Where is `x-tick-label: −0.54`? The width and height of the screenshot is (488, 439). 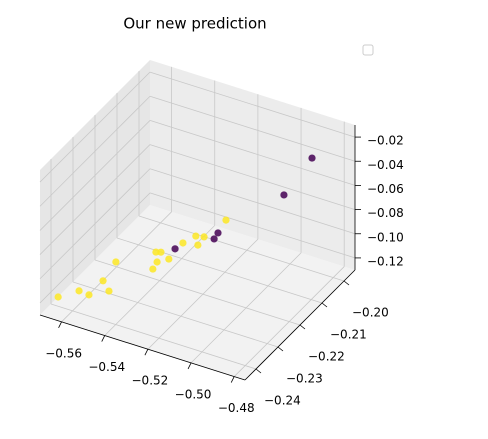 x-tick-label: −0.54 is located at coordinates (106, 367).